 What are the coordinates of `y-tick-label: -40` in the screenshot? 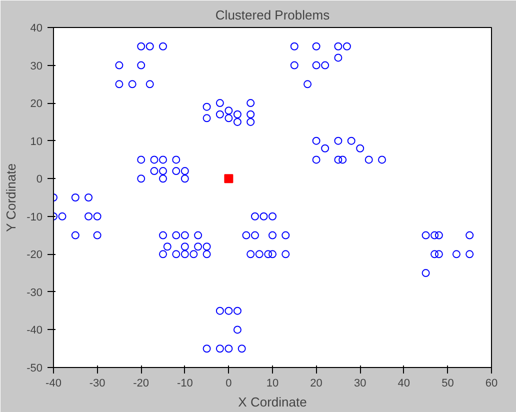 It's located at (34, 330).